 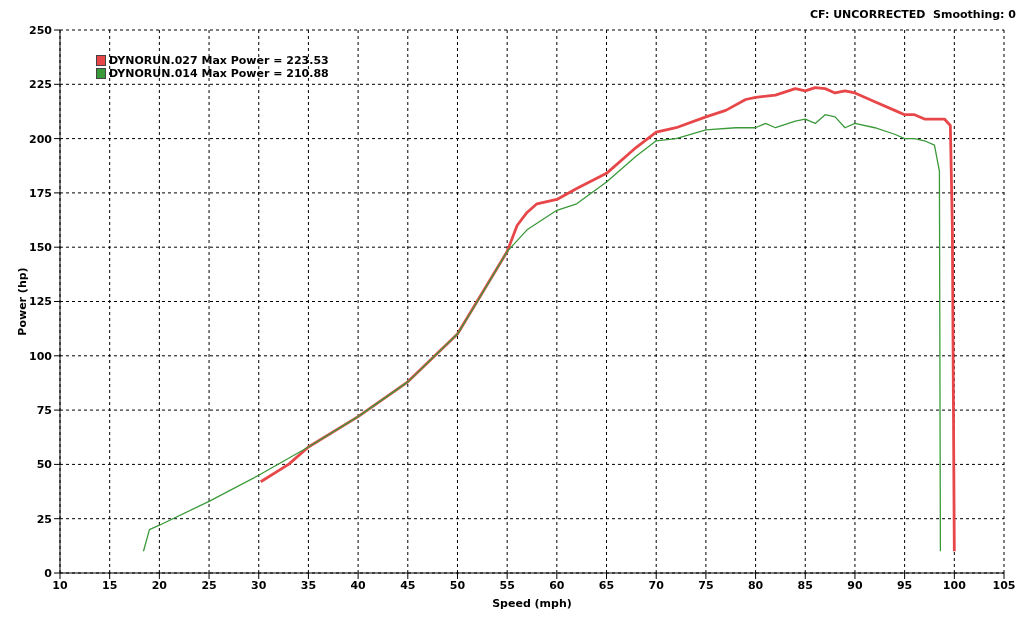 I want to click on y-tick-label: 25, so click(x=44, y=519).